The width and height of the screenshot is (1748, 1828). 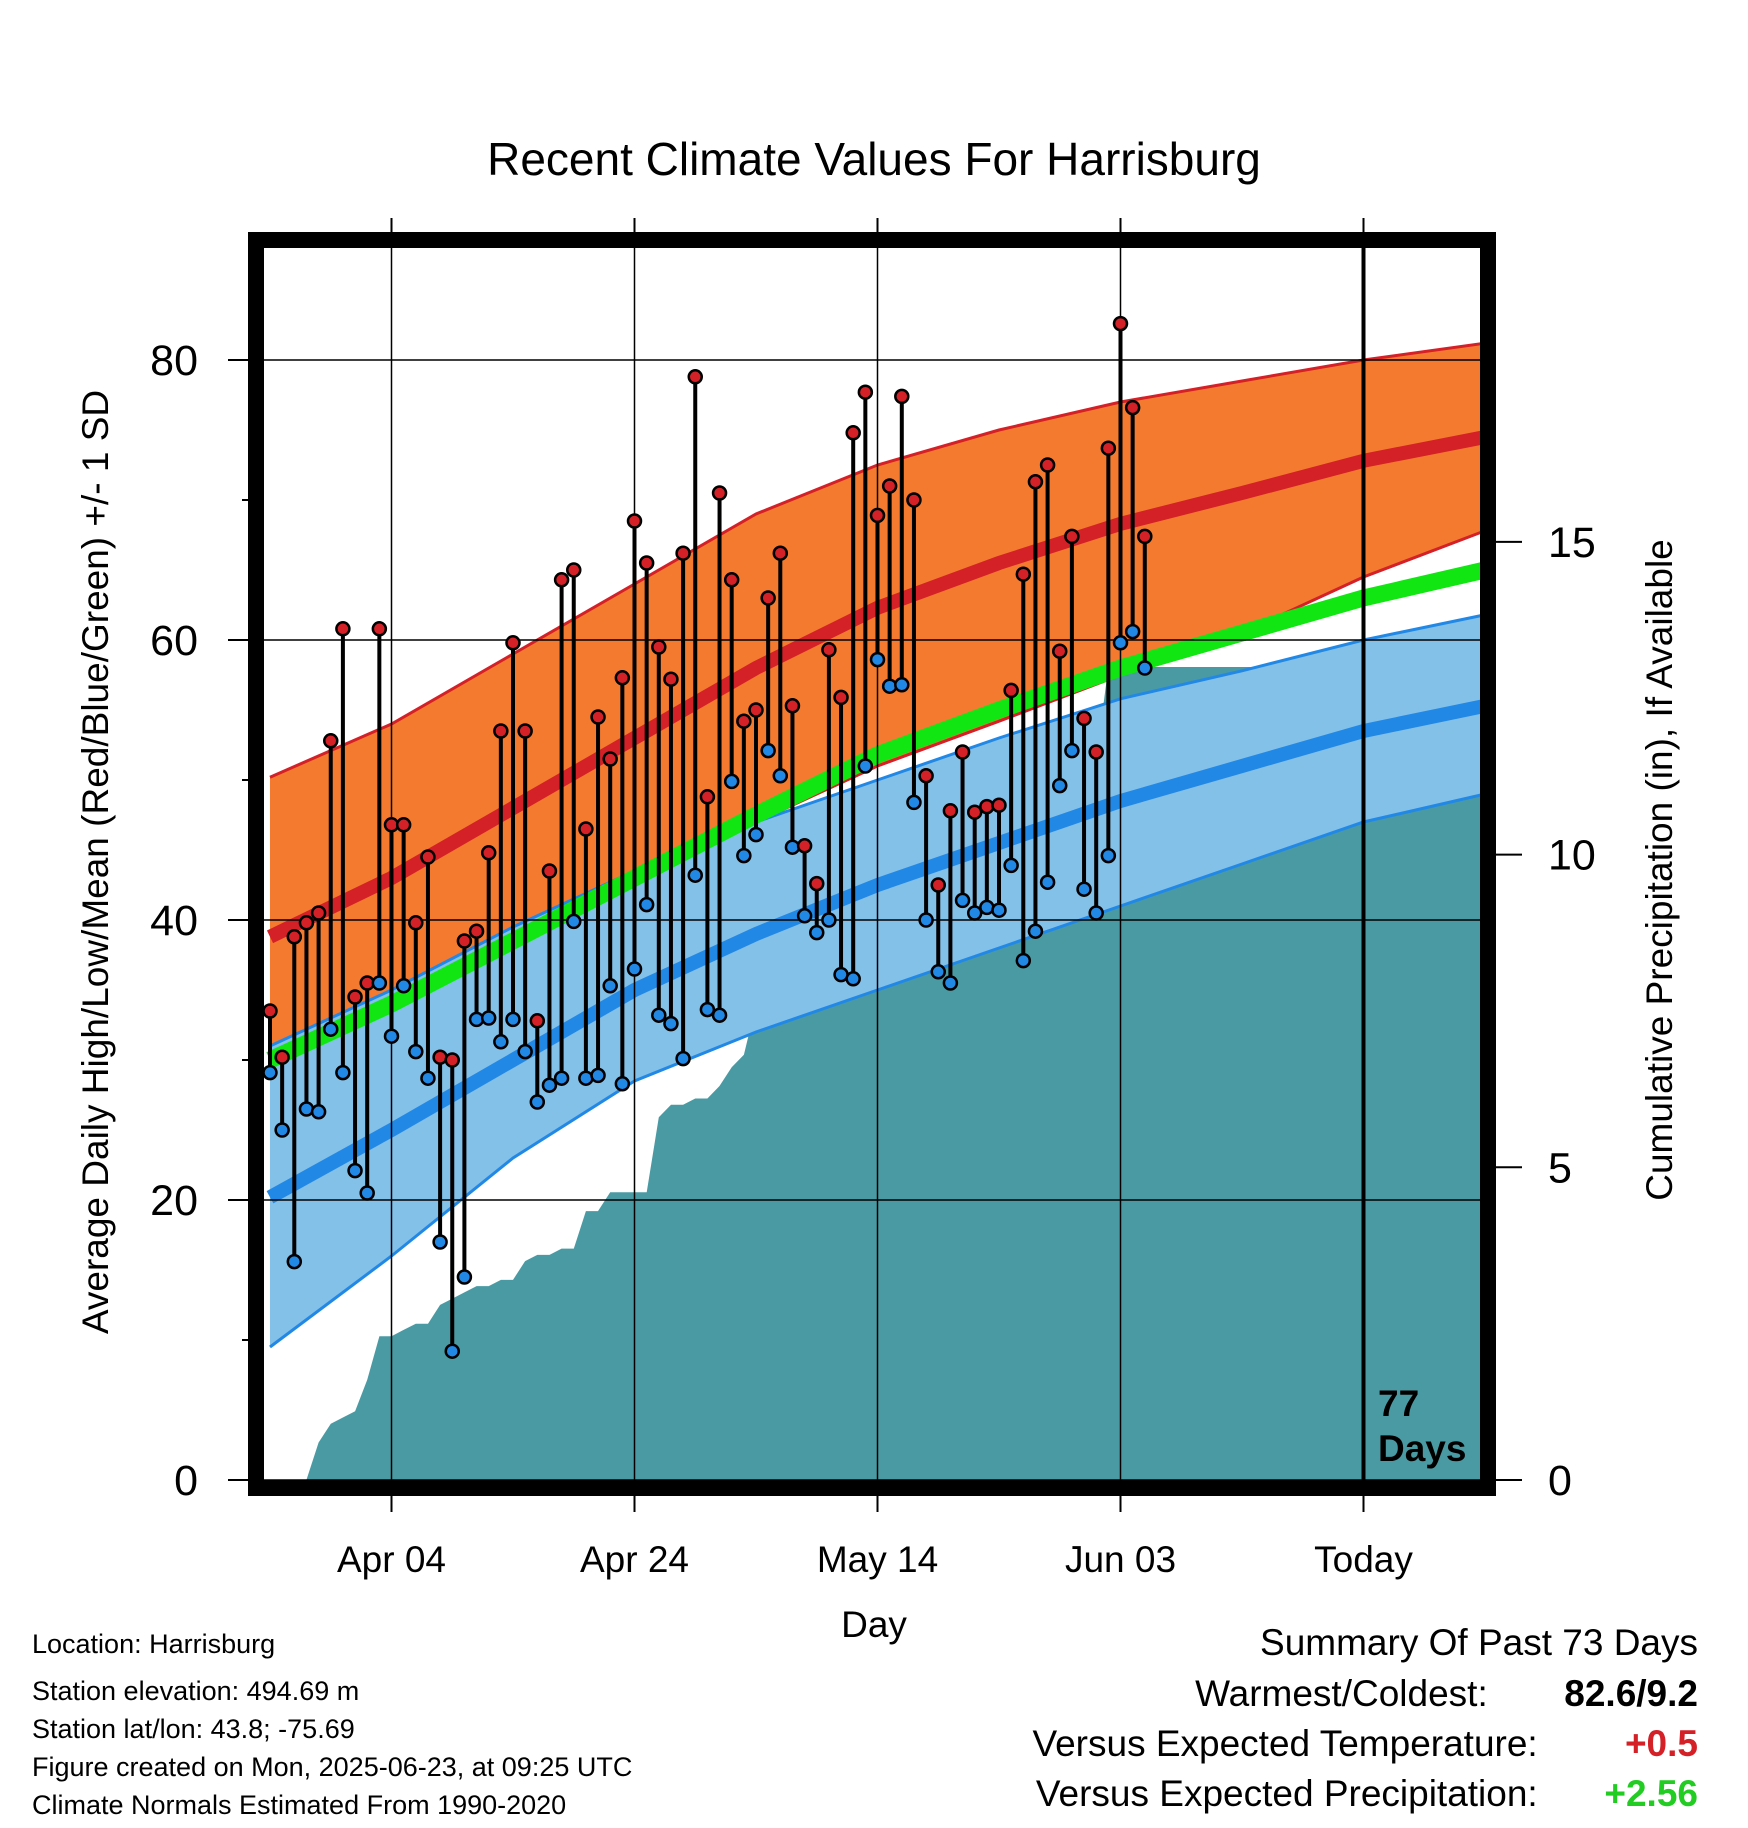 I want to click on y-tick-label: 80, so click(x=174, y=361).